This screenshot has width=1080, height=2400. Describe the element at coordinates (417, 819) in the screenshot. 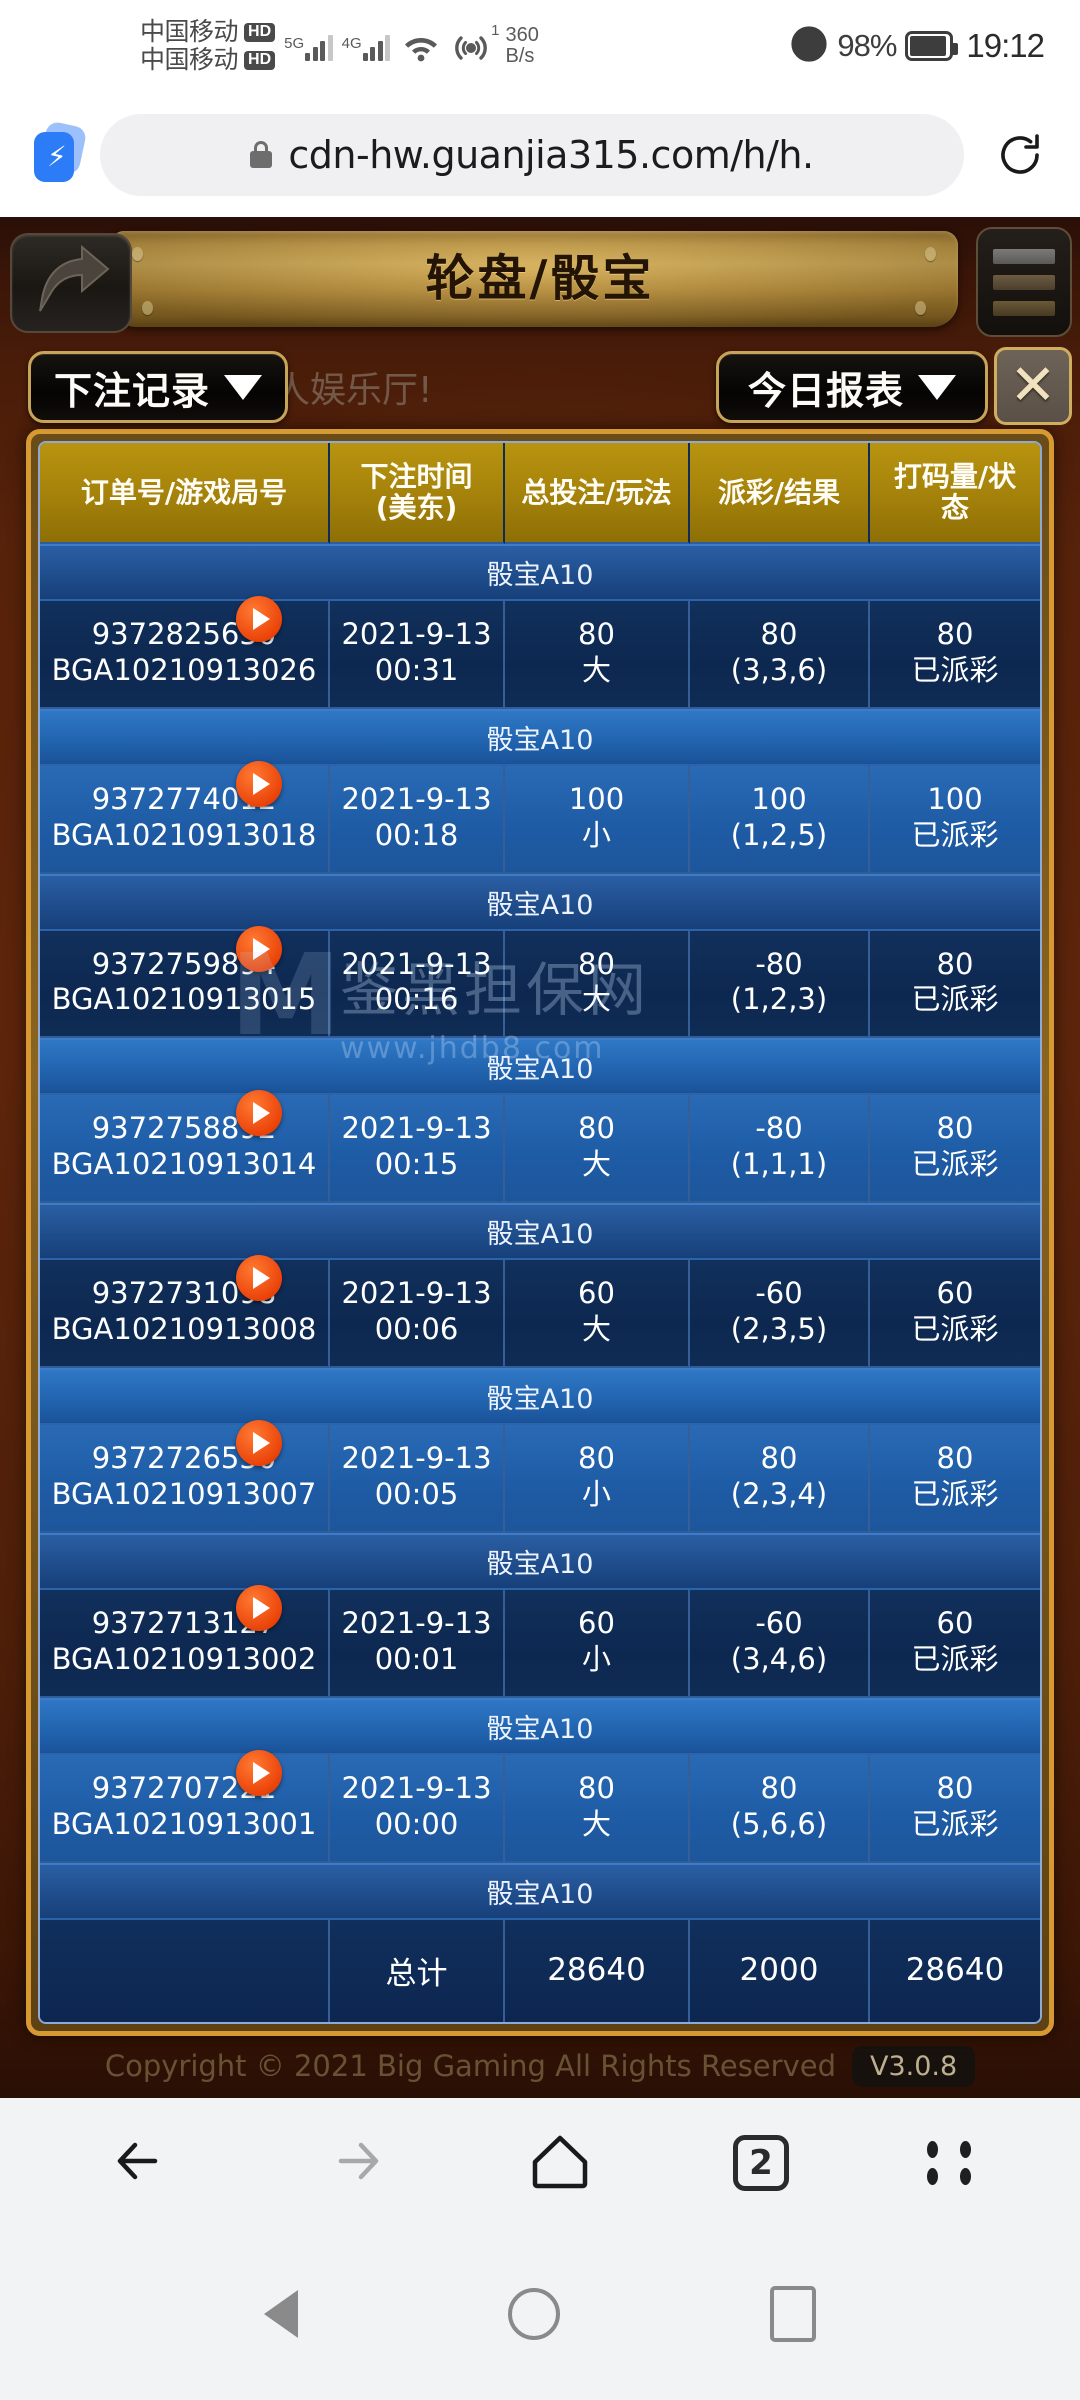

I see `cell-bet-time: 2021-9-13 00:18` at that location.